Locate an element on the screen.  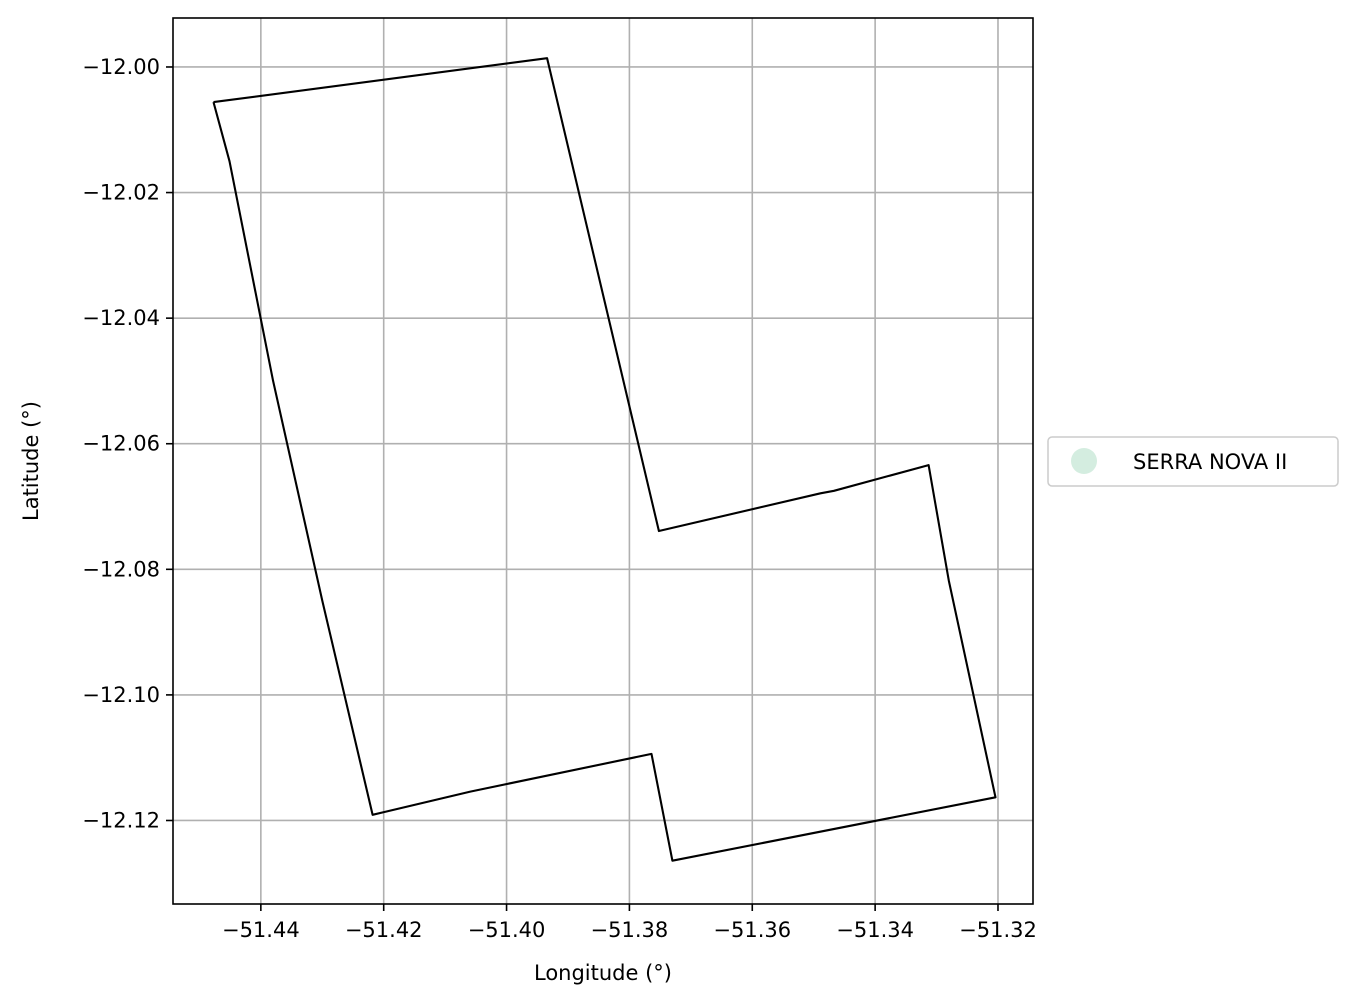
legend-box is located at coordinates (1193, 461).